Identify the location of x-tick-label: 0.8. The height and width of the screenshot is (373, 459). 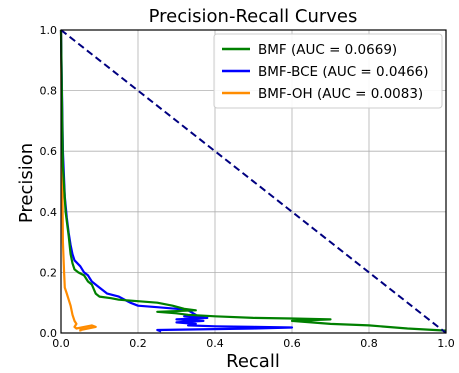
(369, 343).